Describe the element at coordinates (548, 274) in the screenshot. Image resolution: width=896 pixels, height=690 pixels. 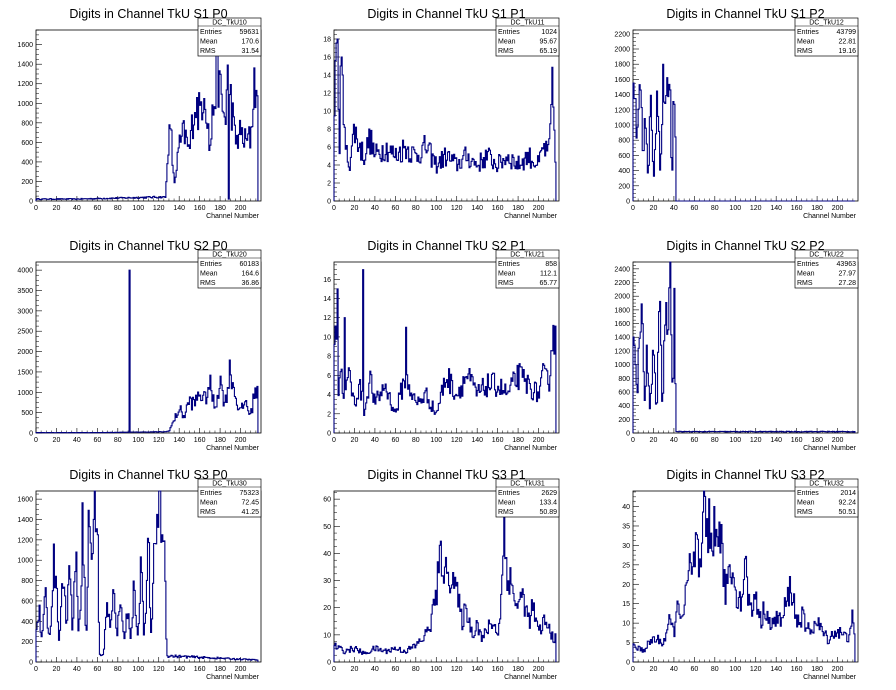
I see `stats-mean-value: 112.1` at that location.